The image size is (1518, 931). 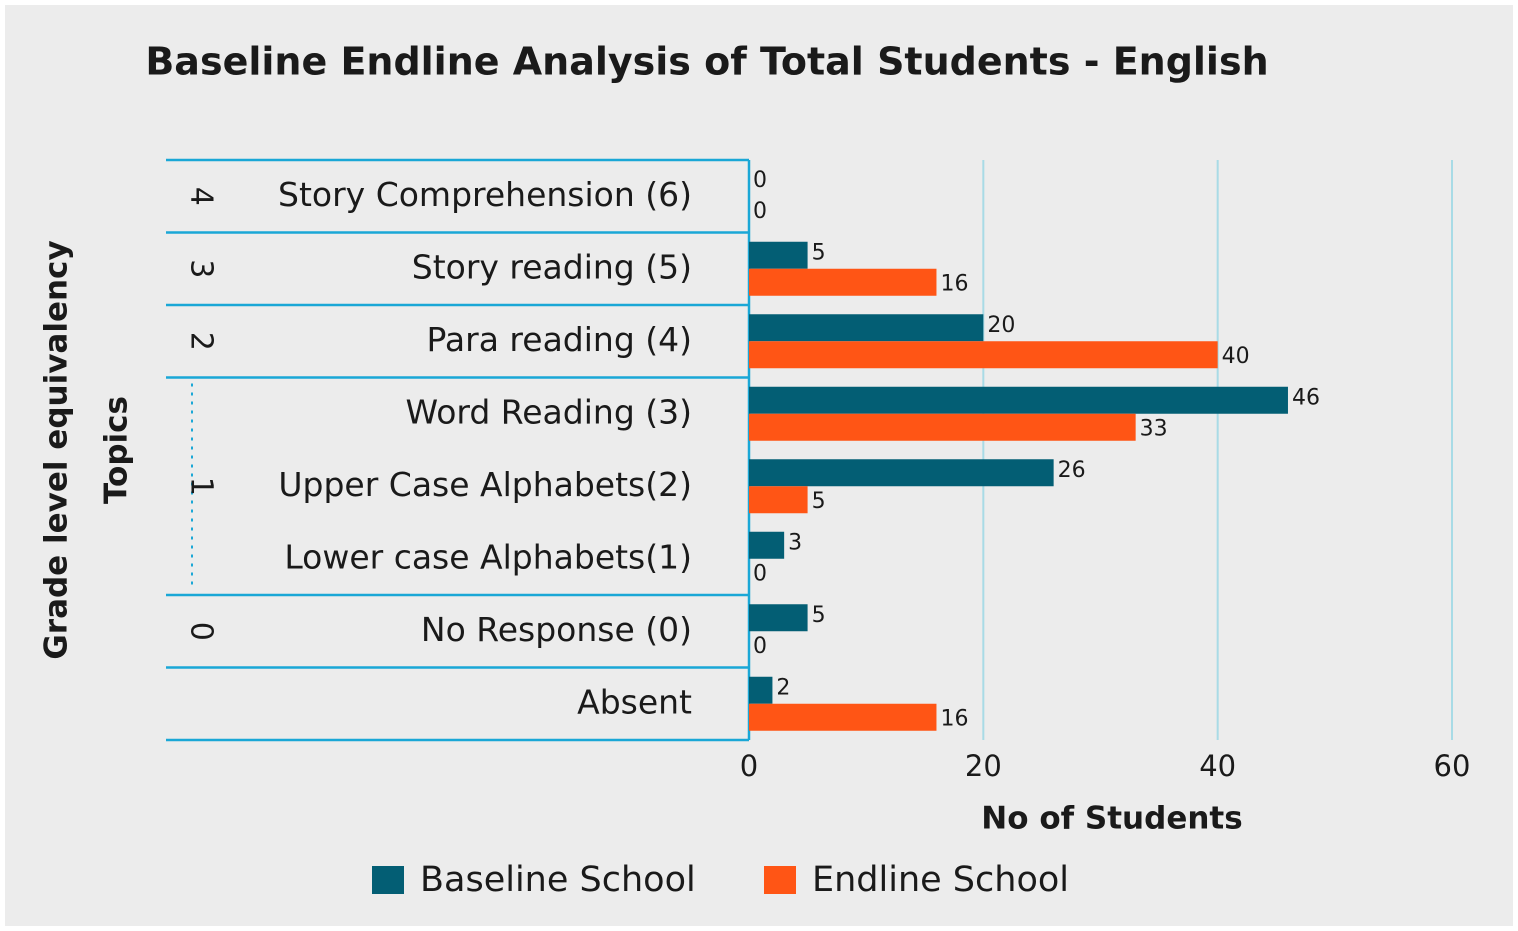 I want to click on grade-label: 0, so click(x=201, y=631).